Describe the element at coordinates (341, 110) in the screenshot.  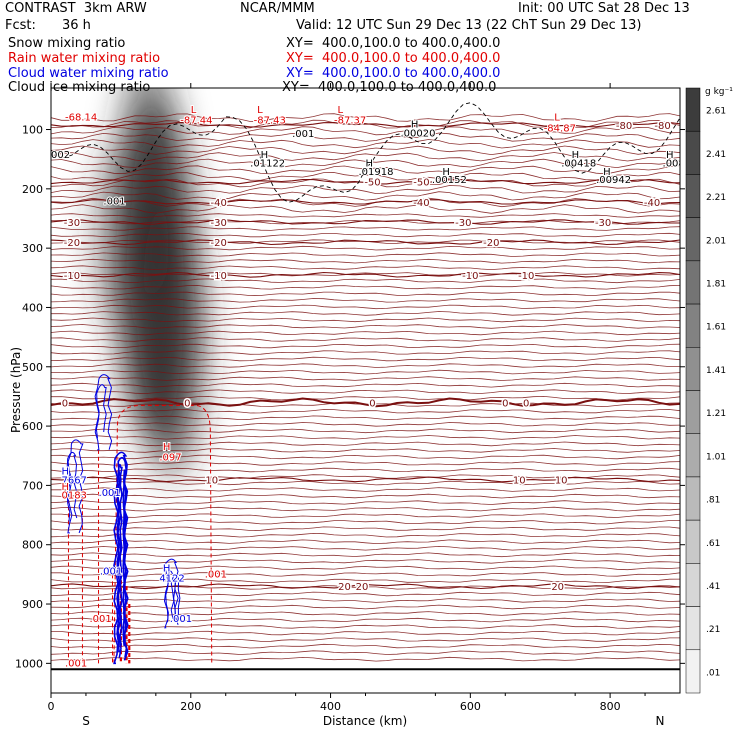
I see `annotation-5: L` at that location.